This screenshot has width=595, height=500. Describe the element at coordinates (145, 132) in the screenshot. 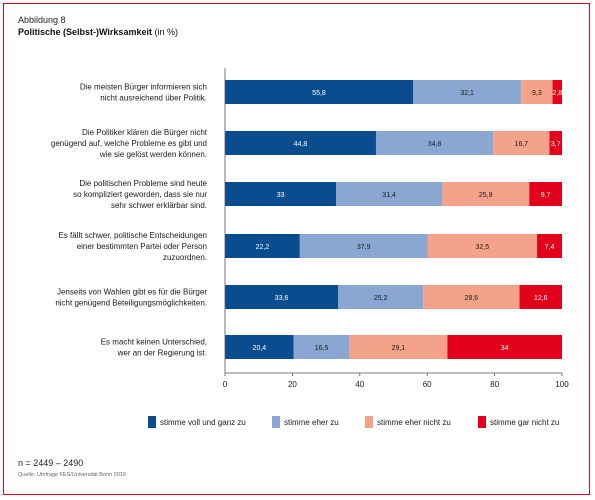

I see `category-label: Die Politiker klären die Bürger nicht` at that location.